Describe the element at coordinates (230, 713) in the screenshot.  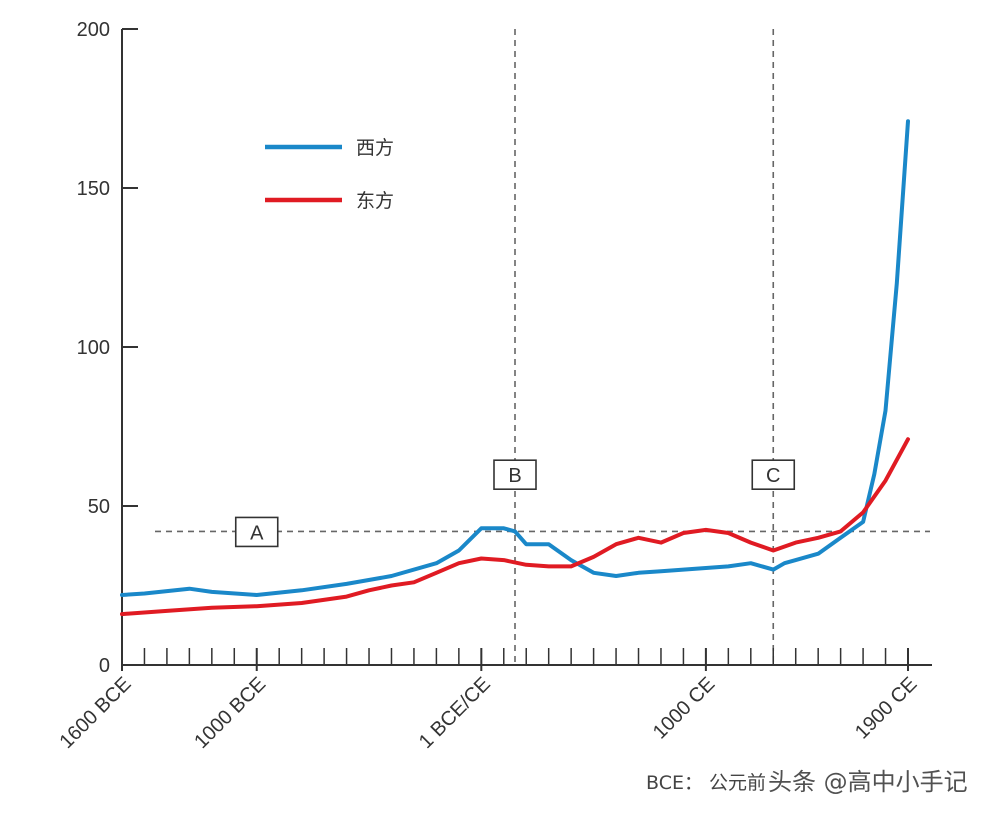
I see `x-tick-label: 1000 BCE` at that location.